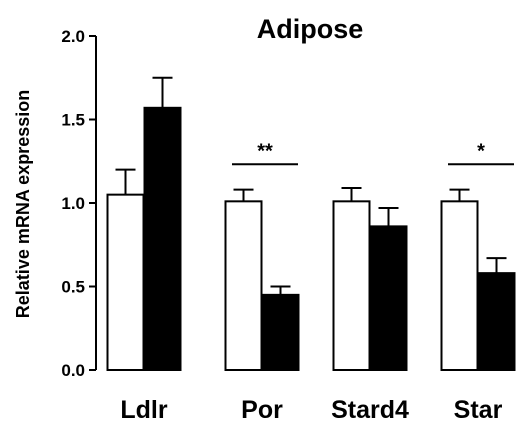 Image resolution: width=526 pixels, height=423 pixels. Describe the element at coordinates (388, 298) in the screenshot. I see `bar-stard4-black` at that location.